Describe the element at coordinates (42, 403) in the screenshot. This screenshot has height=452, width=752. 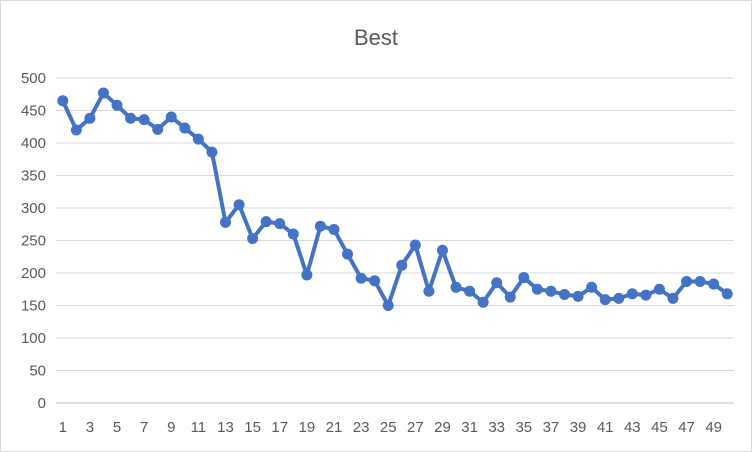
I see `y-tick-label: 0` at that location.